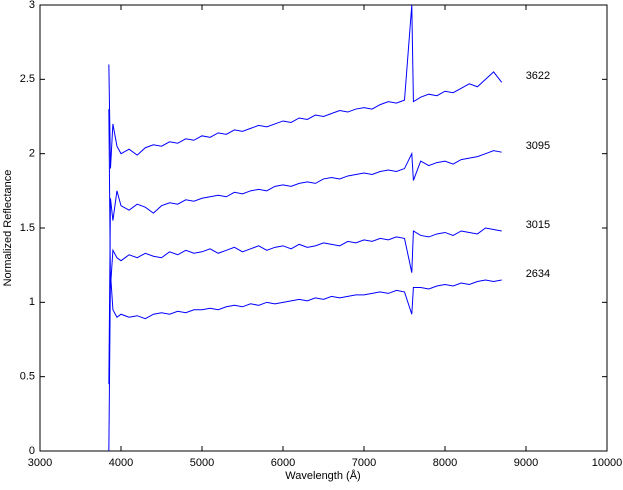  What do you see at coordinates (283, 463) in the screenshot?
I see `x-tick-label: 6000` at bounding box center [283, 463].